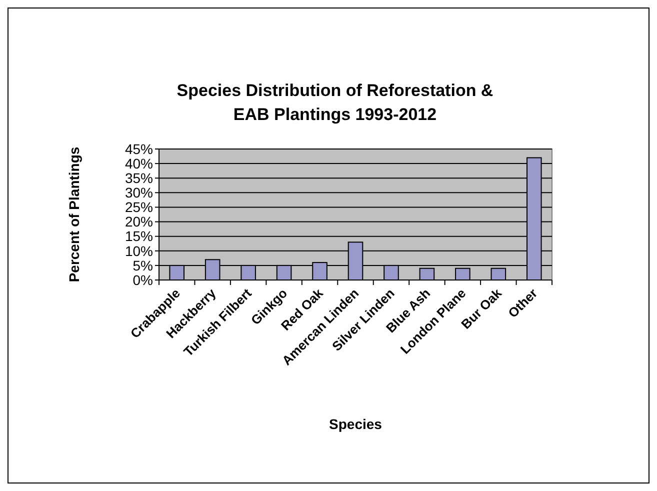 The height and width of the screenshot is (491, 657). Describe the element at coordinates (355, 424) in the screenshot. I see `x-axis-title: Species` at that location.